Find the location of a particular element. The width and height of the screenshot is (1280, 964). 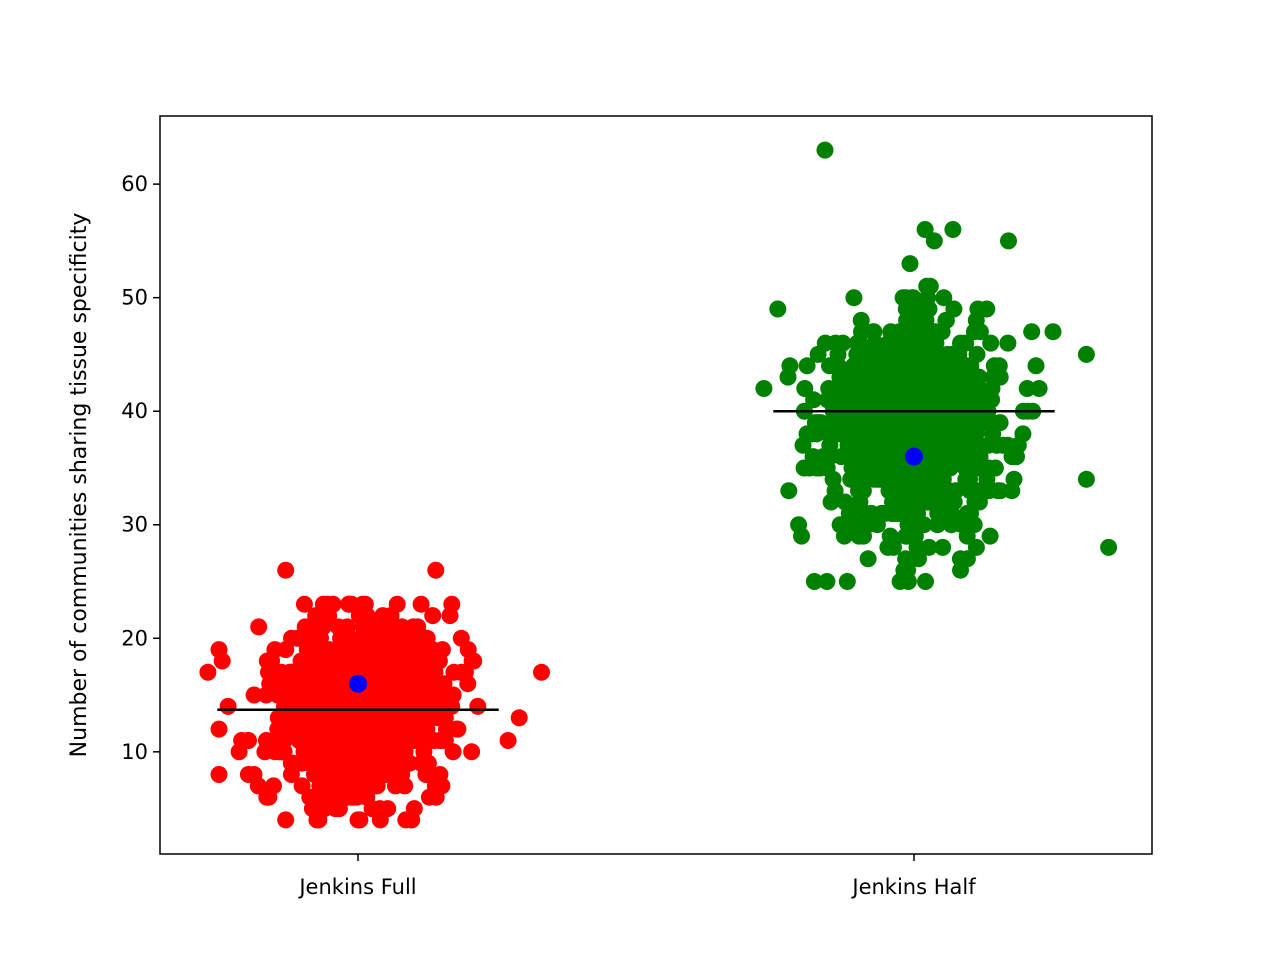

y-tick-label: 50 is located at coordinates (134, 298).